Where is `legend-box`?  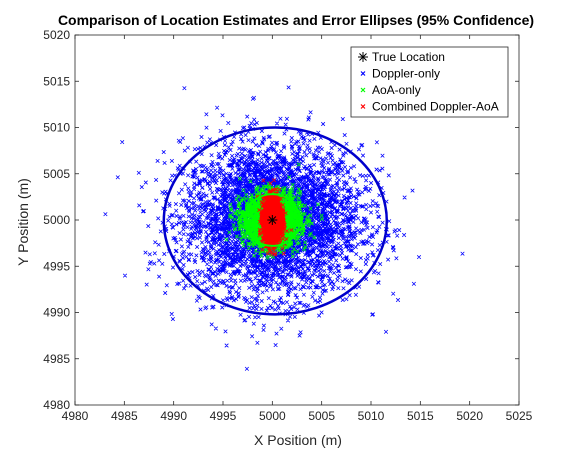 legend-box is located at coordinates (429, 82).